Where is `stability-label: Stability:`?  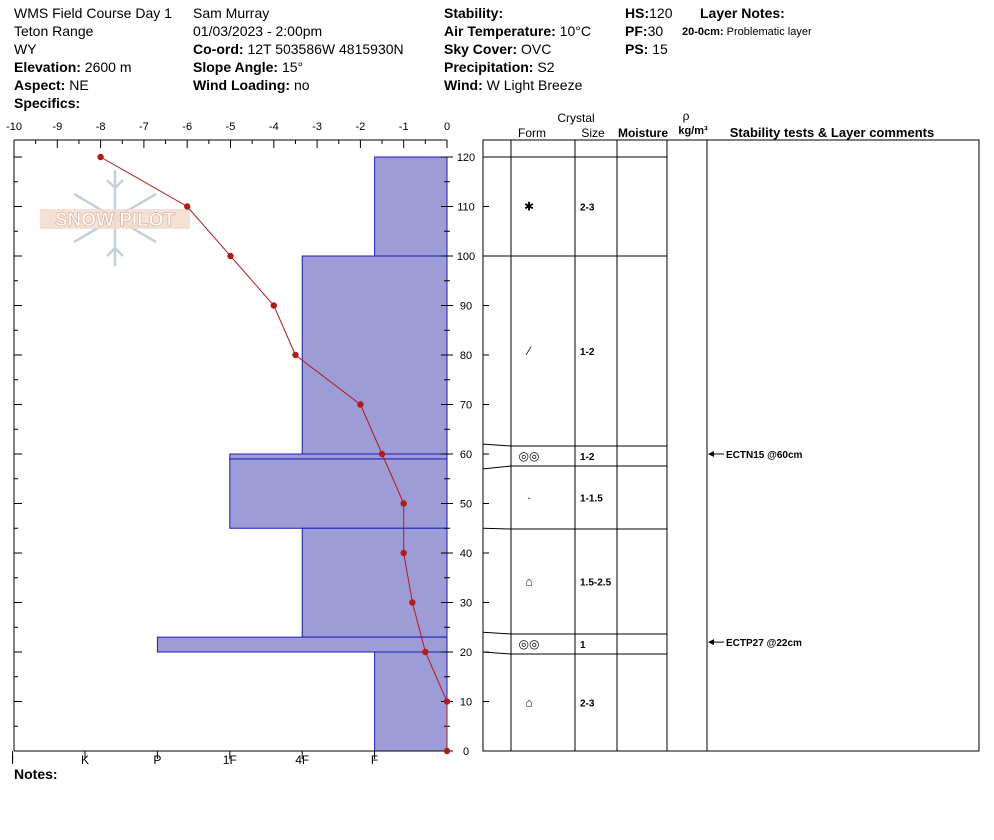
stability-label: Stability: is located at coordinates (474, 13).